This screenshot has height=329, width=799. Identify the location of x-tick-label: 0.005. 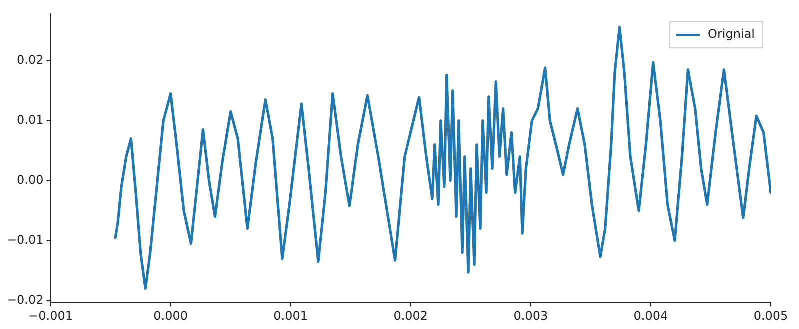
(771, 315).